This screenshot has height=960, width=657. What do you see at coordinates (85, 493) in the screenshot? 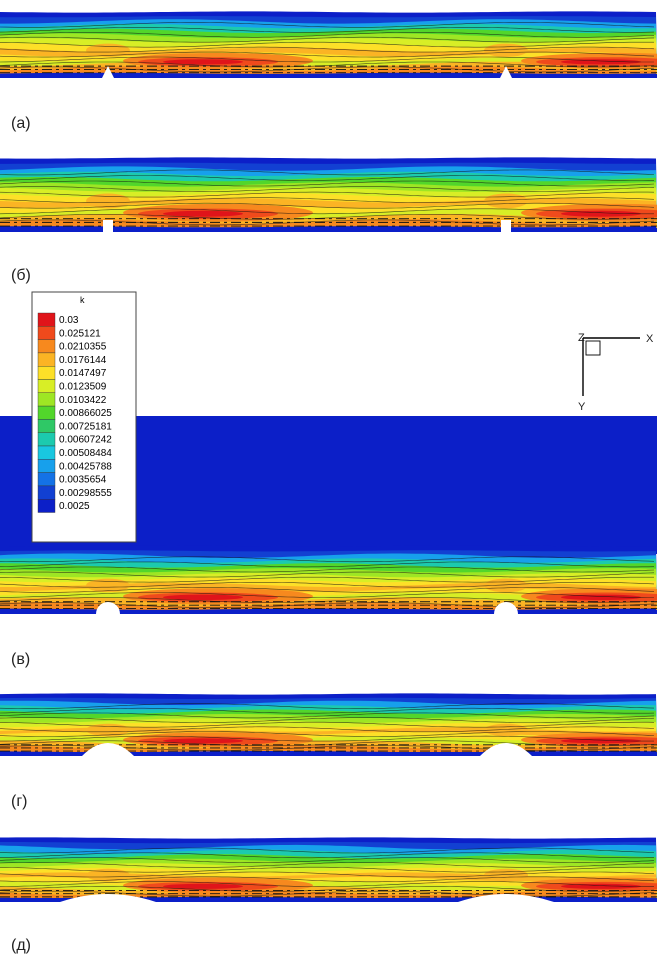
I see `colorbar-tick-label: 0.00298555` at bounding box center [85, 493].